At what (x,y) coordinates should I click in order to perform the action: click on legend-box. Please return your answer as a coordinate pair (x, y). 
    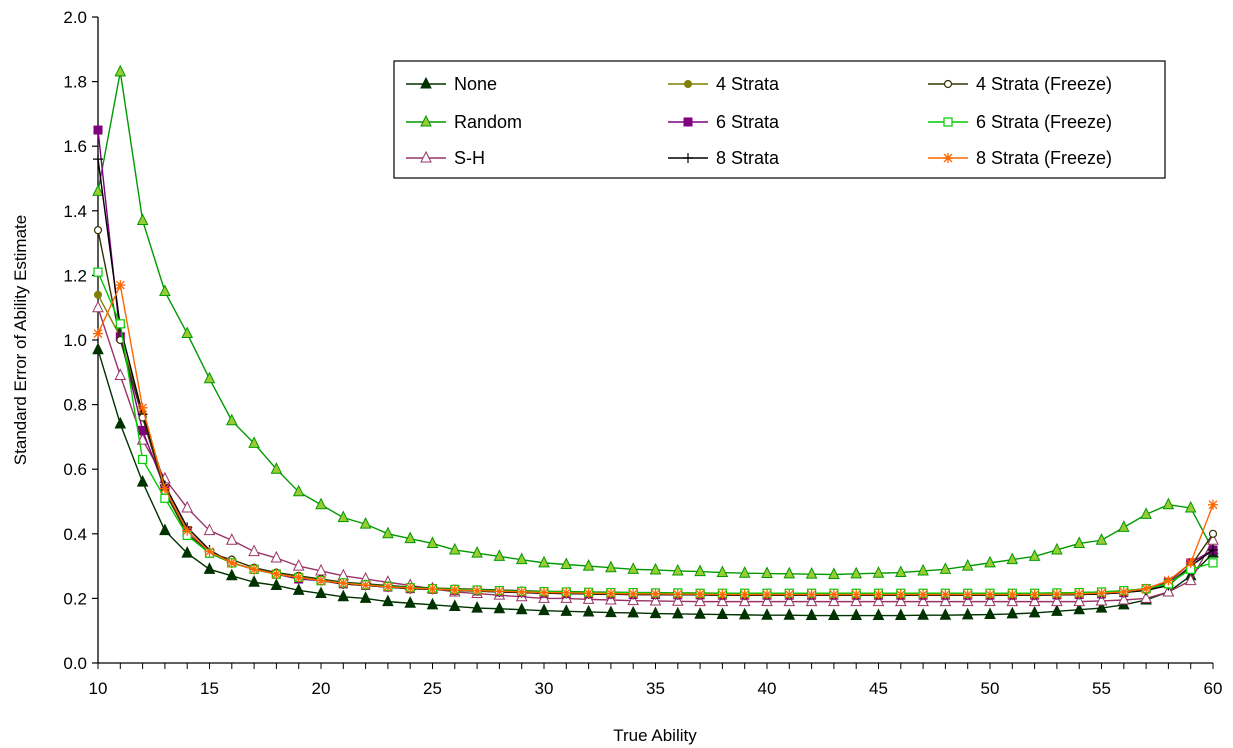
    Looking at the image, I should click on (779, 119).